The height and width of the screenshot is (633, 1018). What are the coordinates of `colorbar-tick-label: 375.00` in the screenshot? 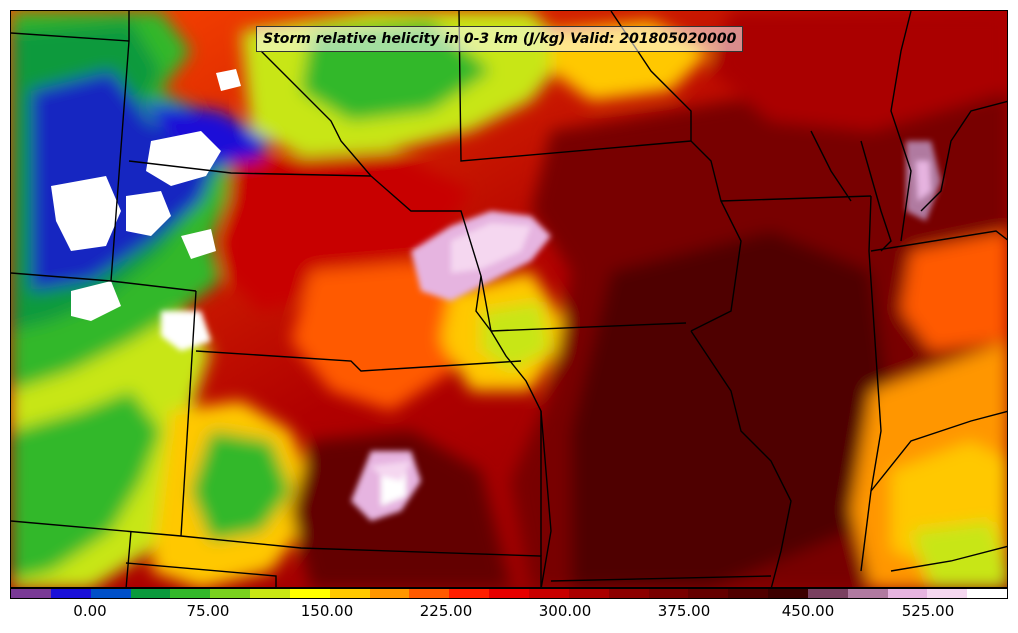 It's located at (684, 611).